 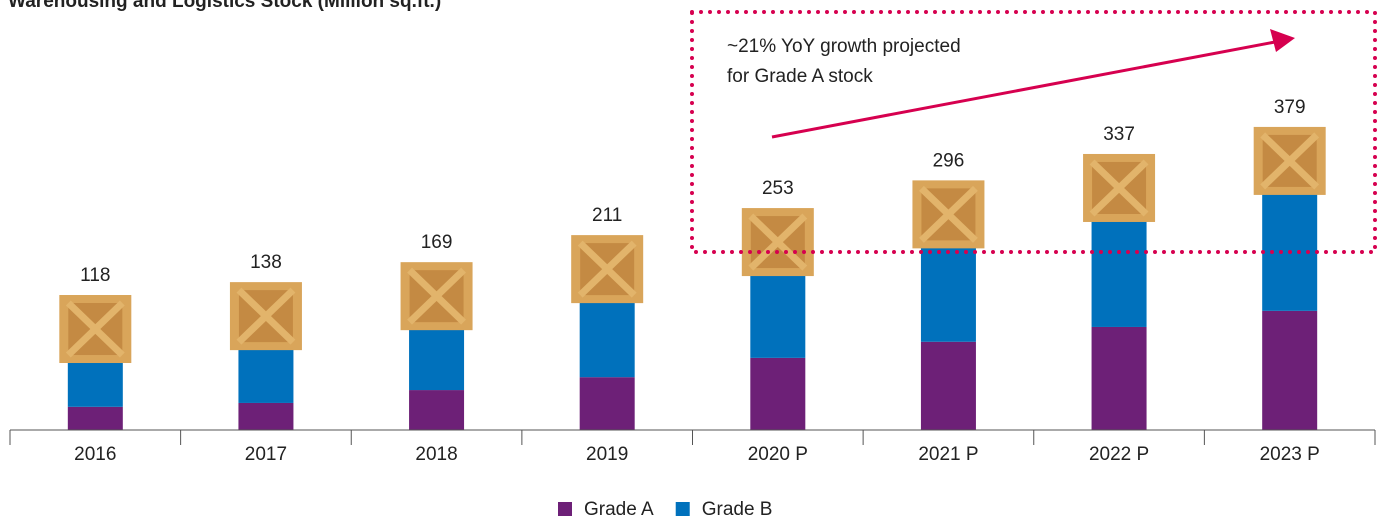 I want to click on total-label: 118, so click(x=95, y=275).